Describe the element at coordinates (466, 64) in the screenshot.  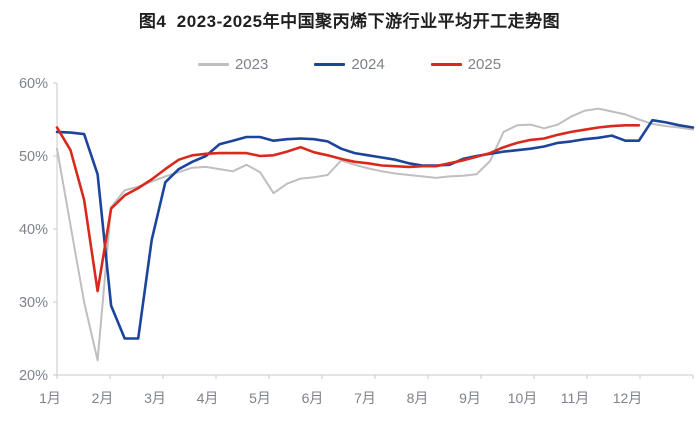
I see `legend-item-2025: 2025` at that location.